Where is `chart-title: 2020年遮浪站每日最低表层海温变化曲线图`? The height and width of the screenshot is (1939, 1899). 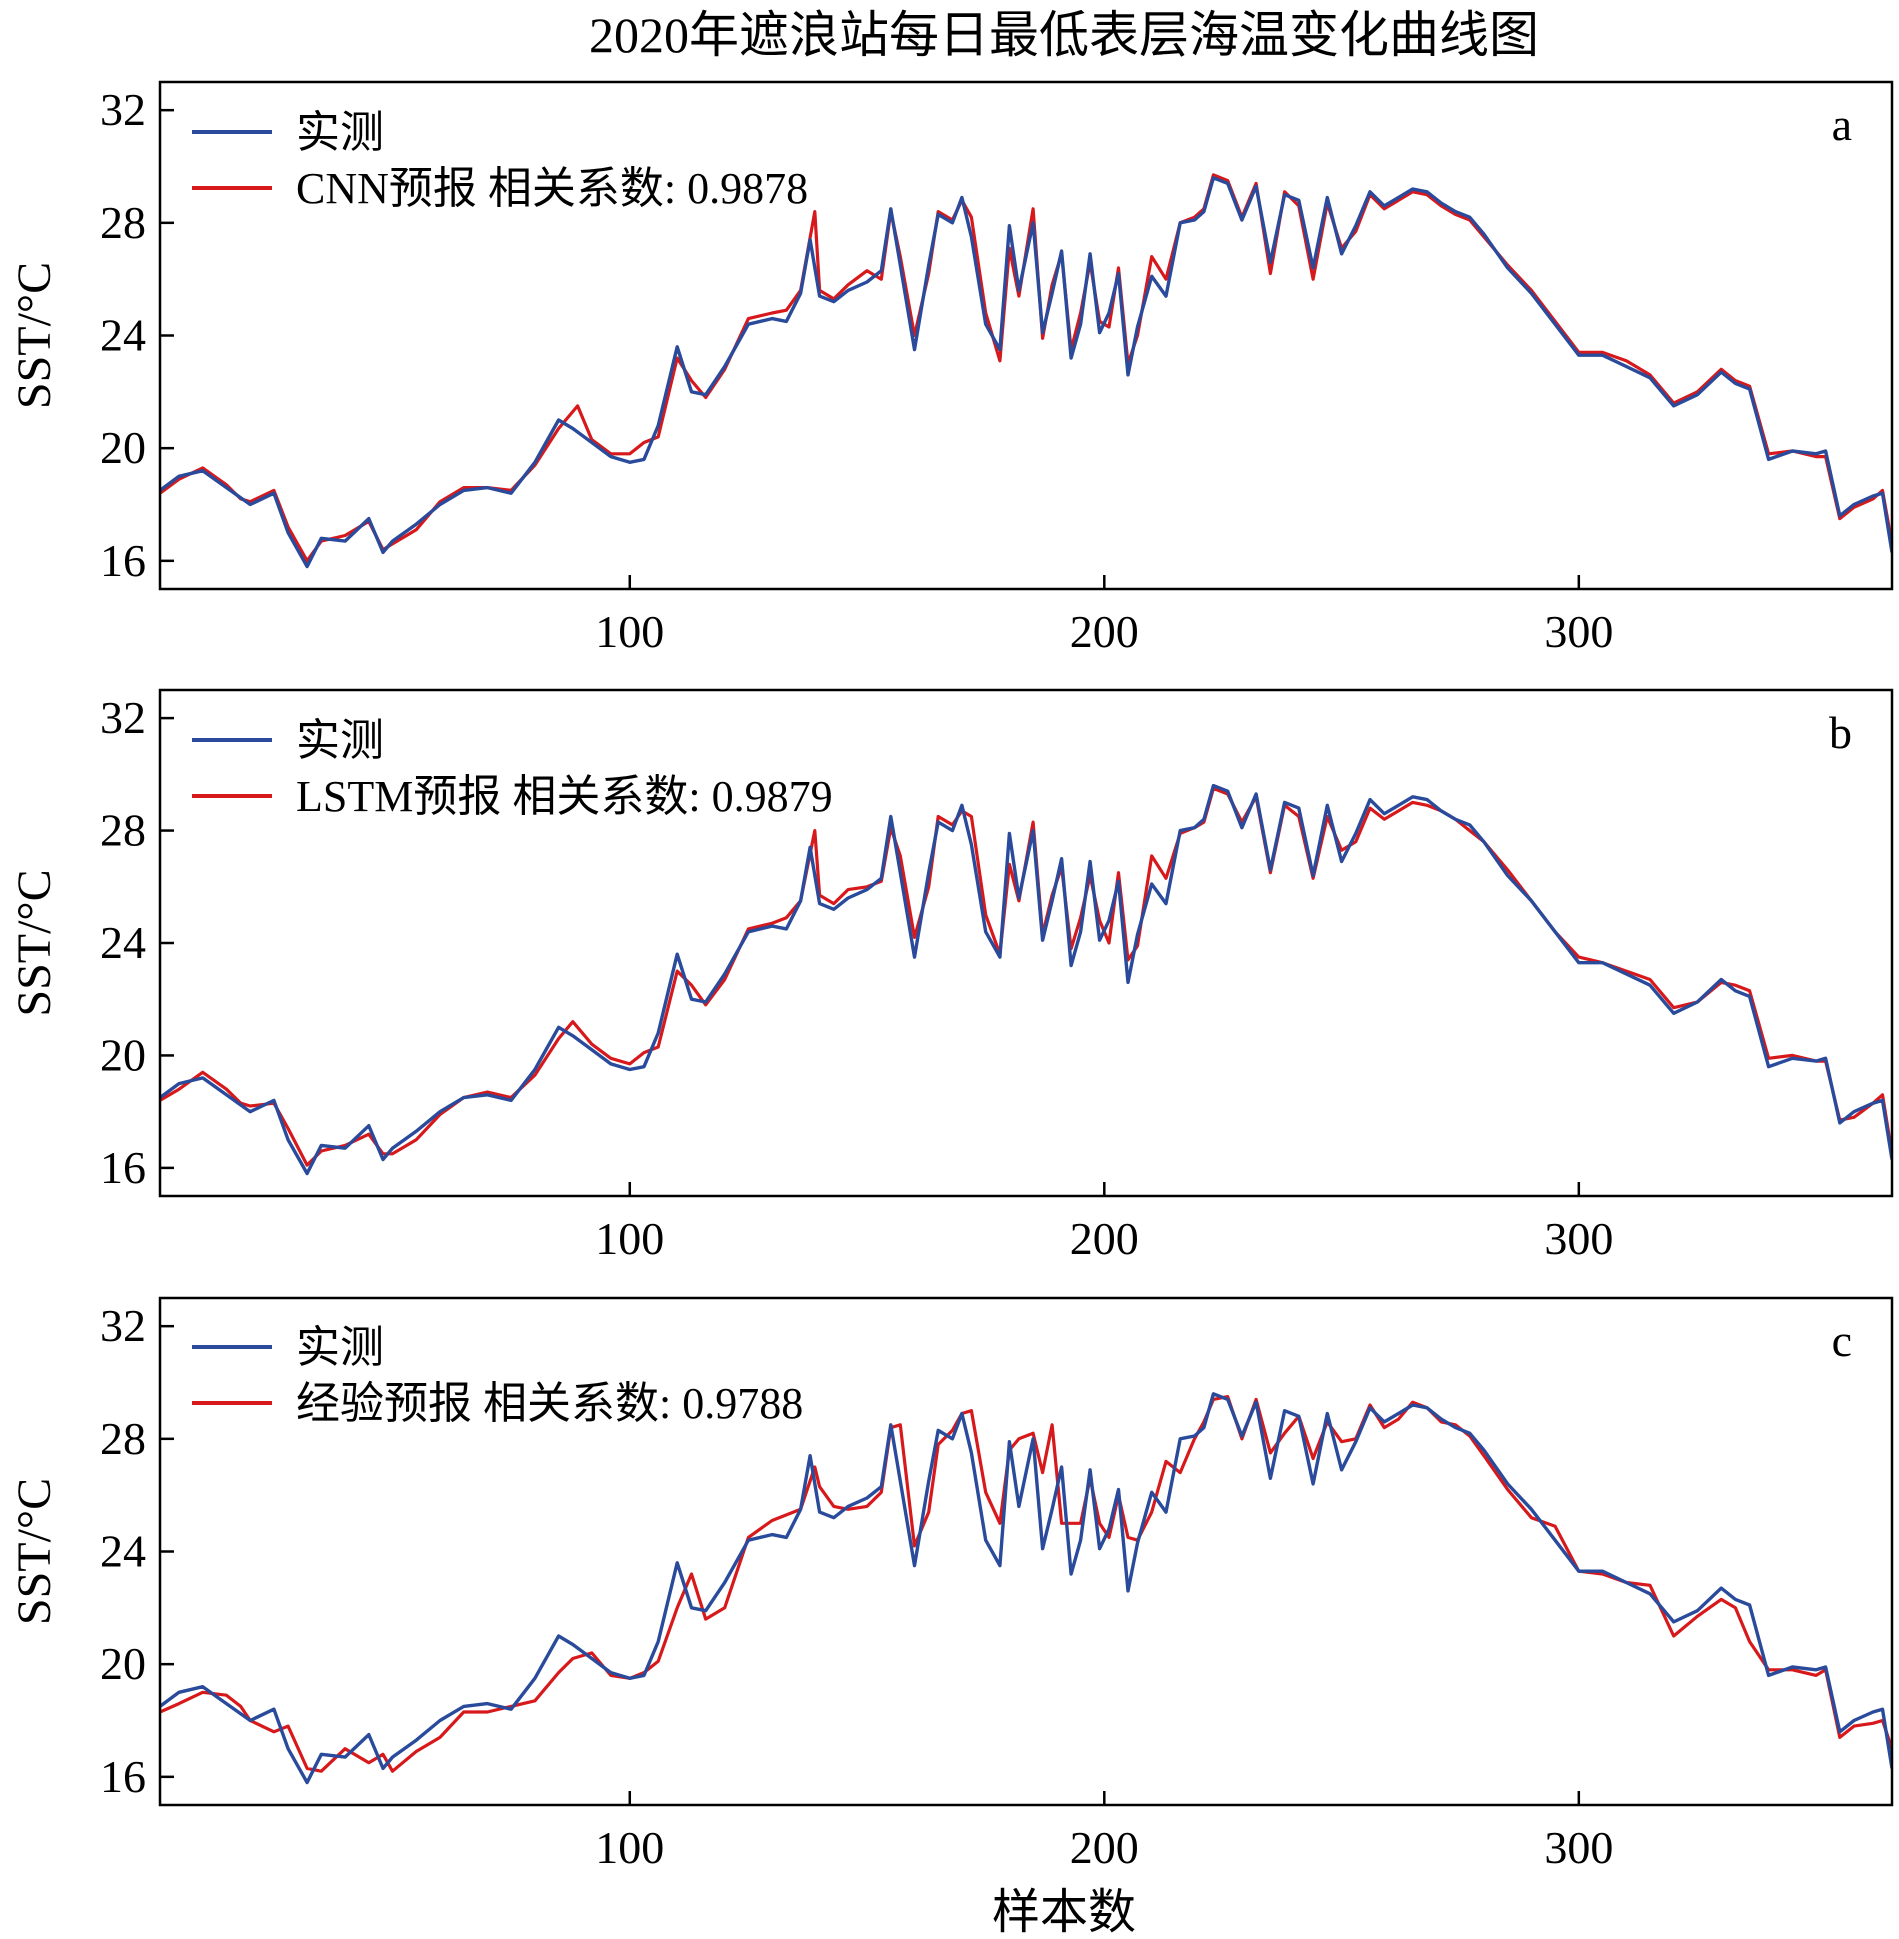 chart-title: 2020年遮浪站每日最低表层海温变化曲线图 is located at coordinates (1064, 35).